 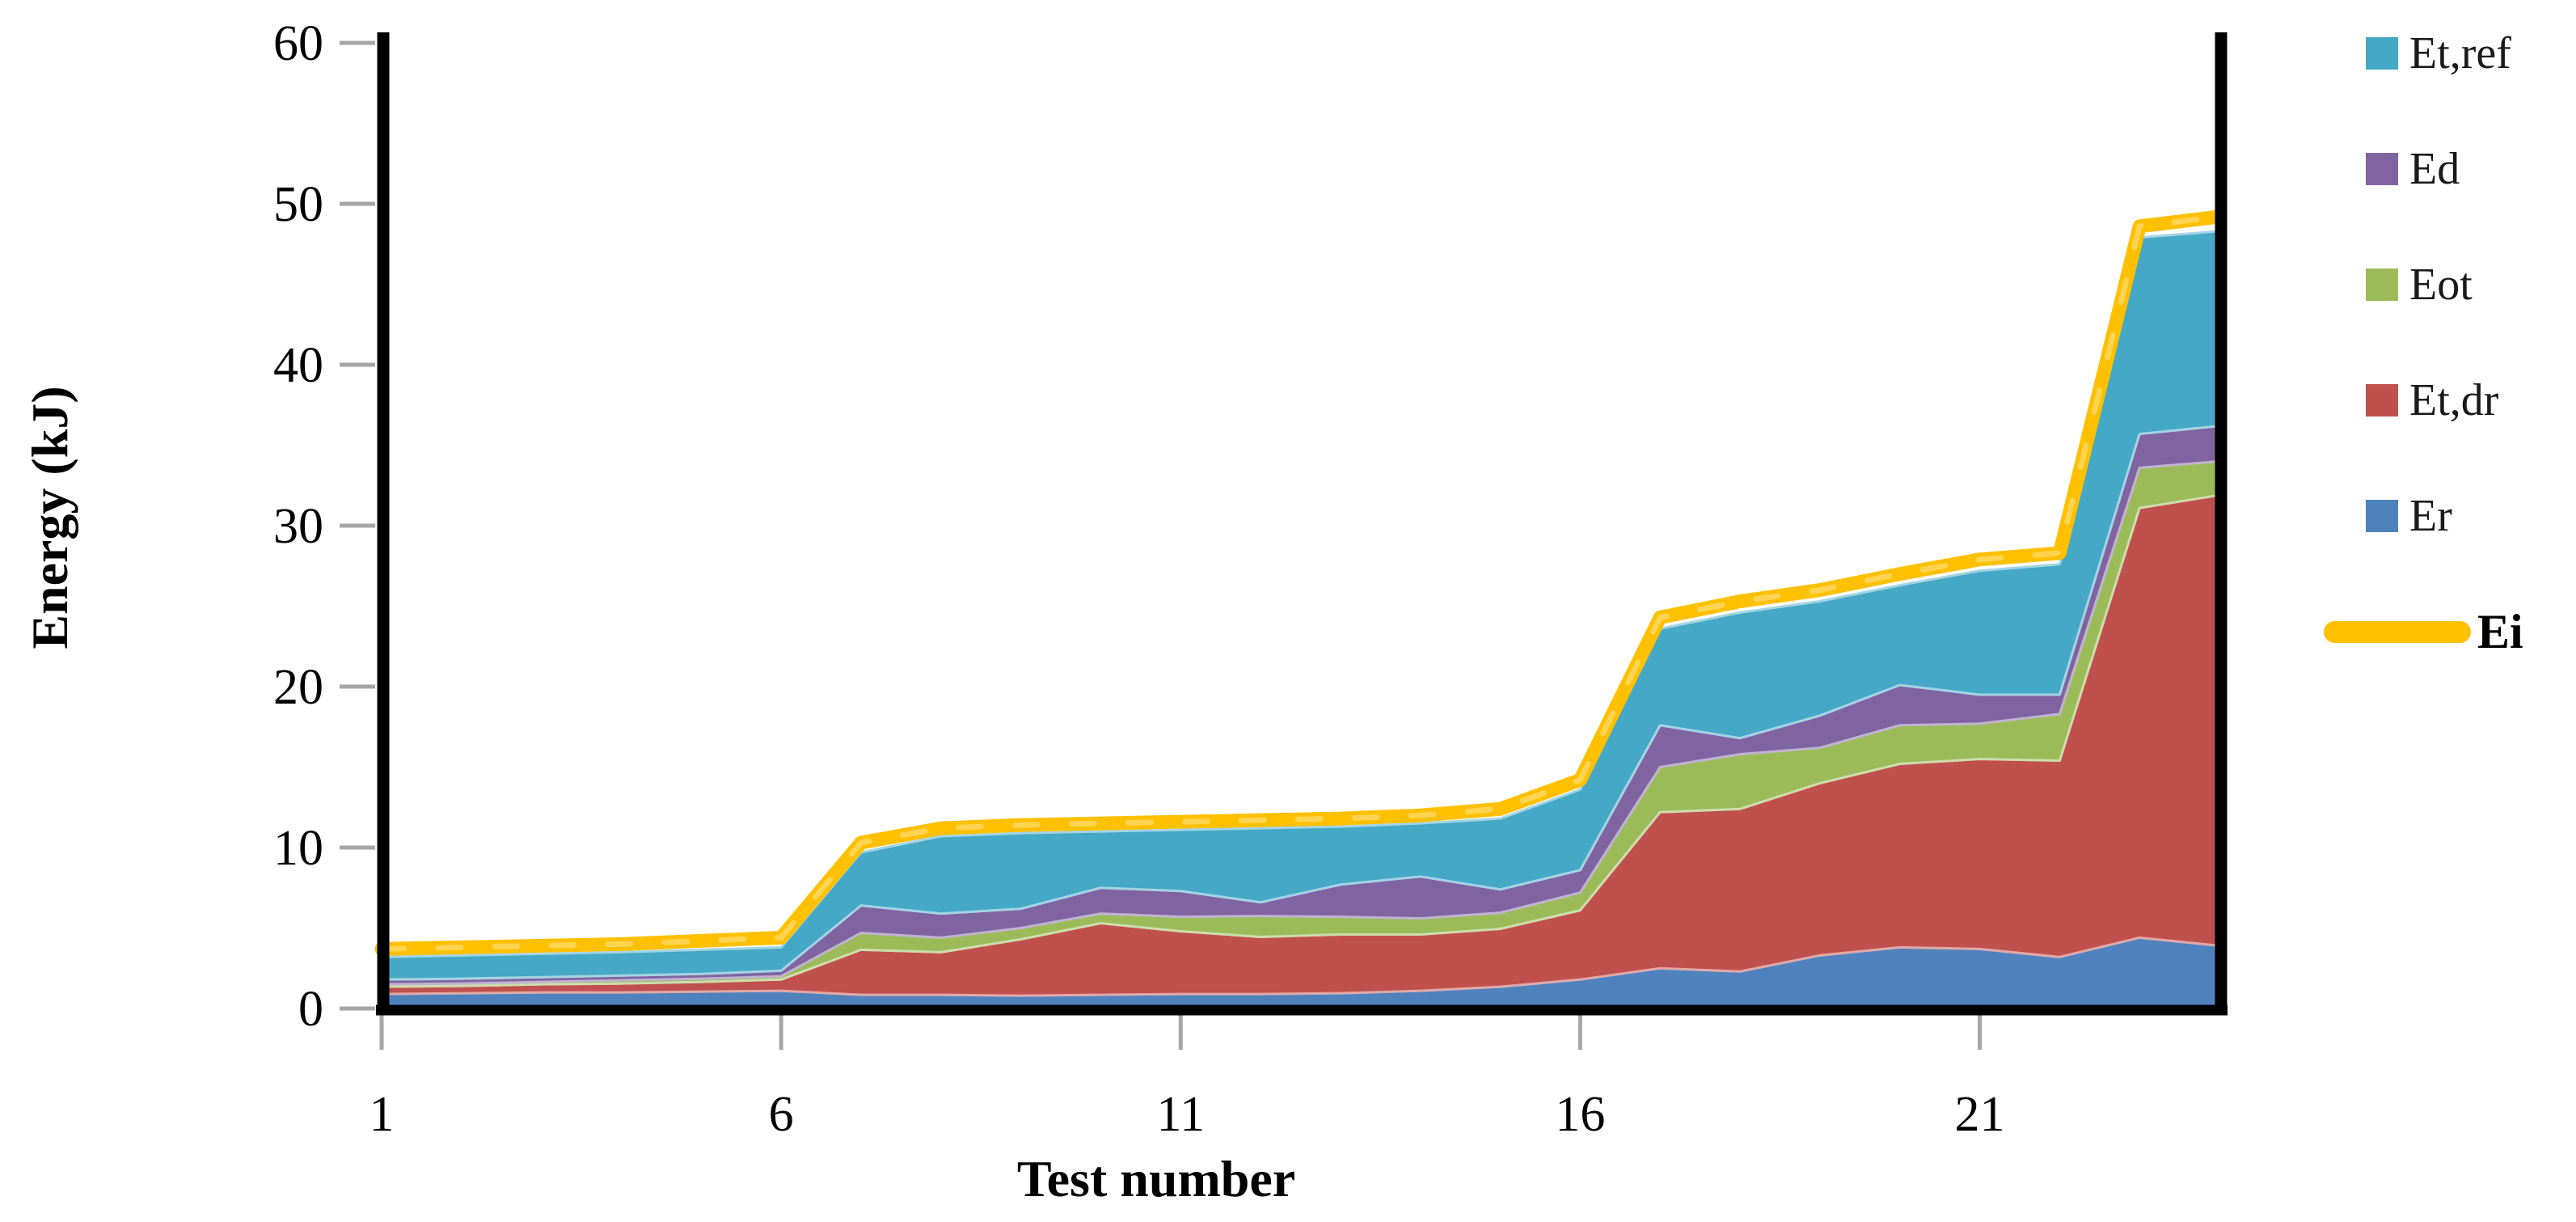 I want to click on legend: Et,ref Ed Eot Et,dr Er Ei, so click(x=2423, y=342).